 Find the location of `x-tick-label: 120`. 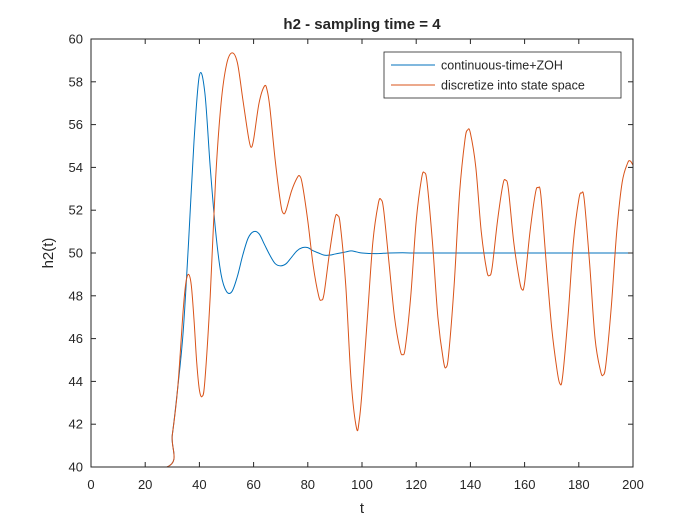

x-tick-label: 120 is located at coordinates (416, 484).